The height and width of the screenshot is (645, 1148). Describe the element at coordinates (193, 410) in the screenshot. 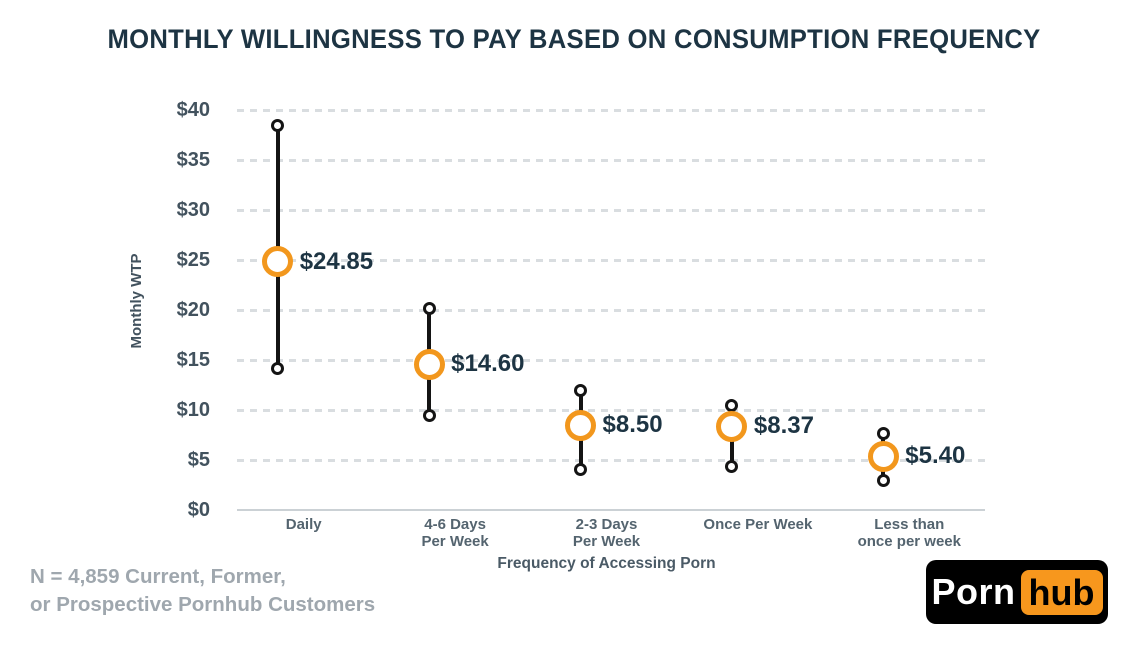

I see `y-tick-label: $10` at that location.